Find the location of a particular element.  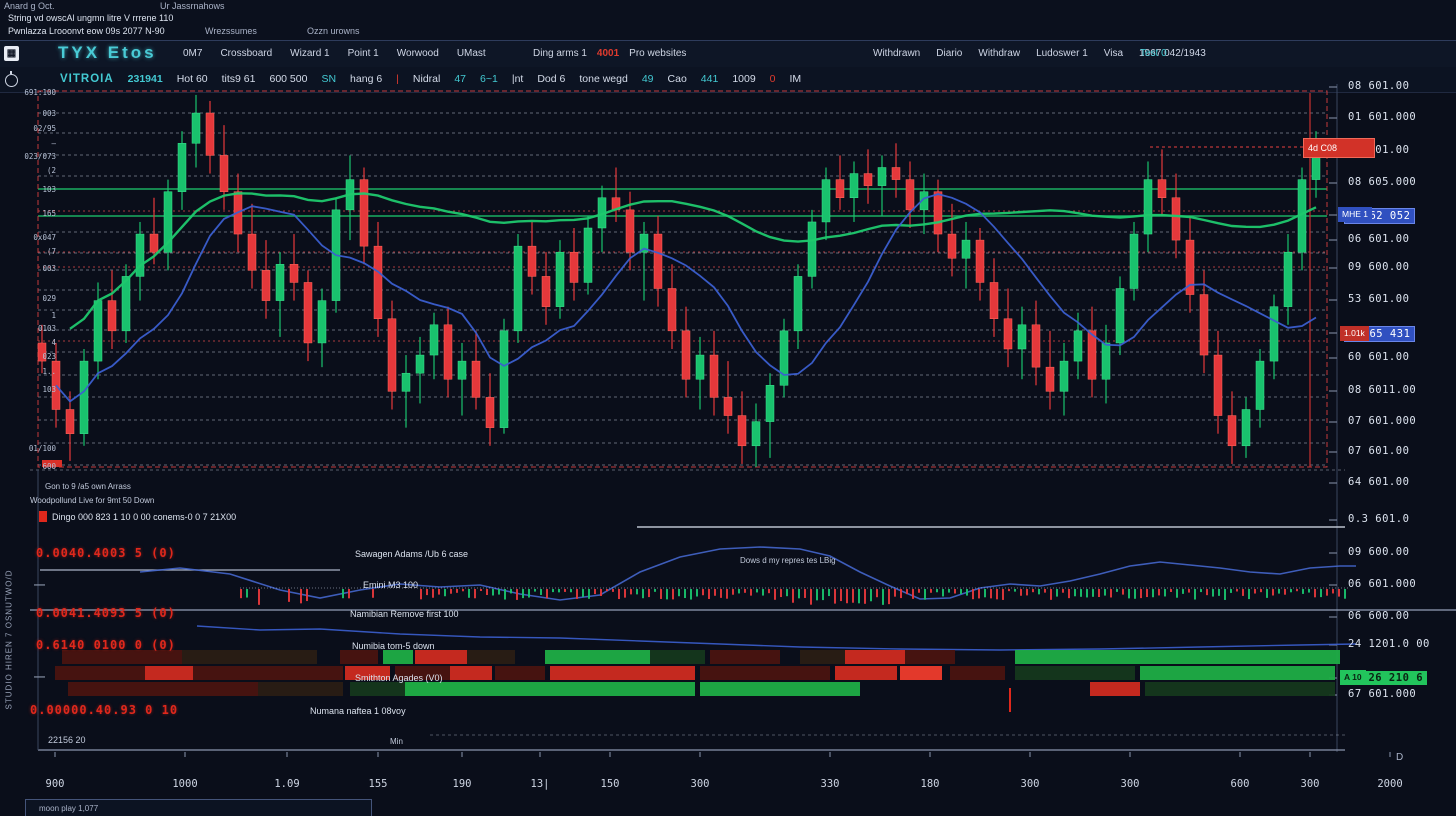

nav-item-0: 0M7 is located at coordinates (193, 53).